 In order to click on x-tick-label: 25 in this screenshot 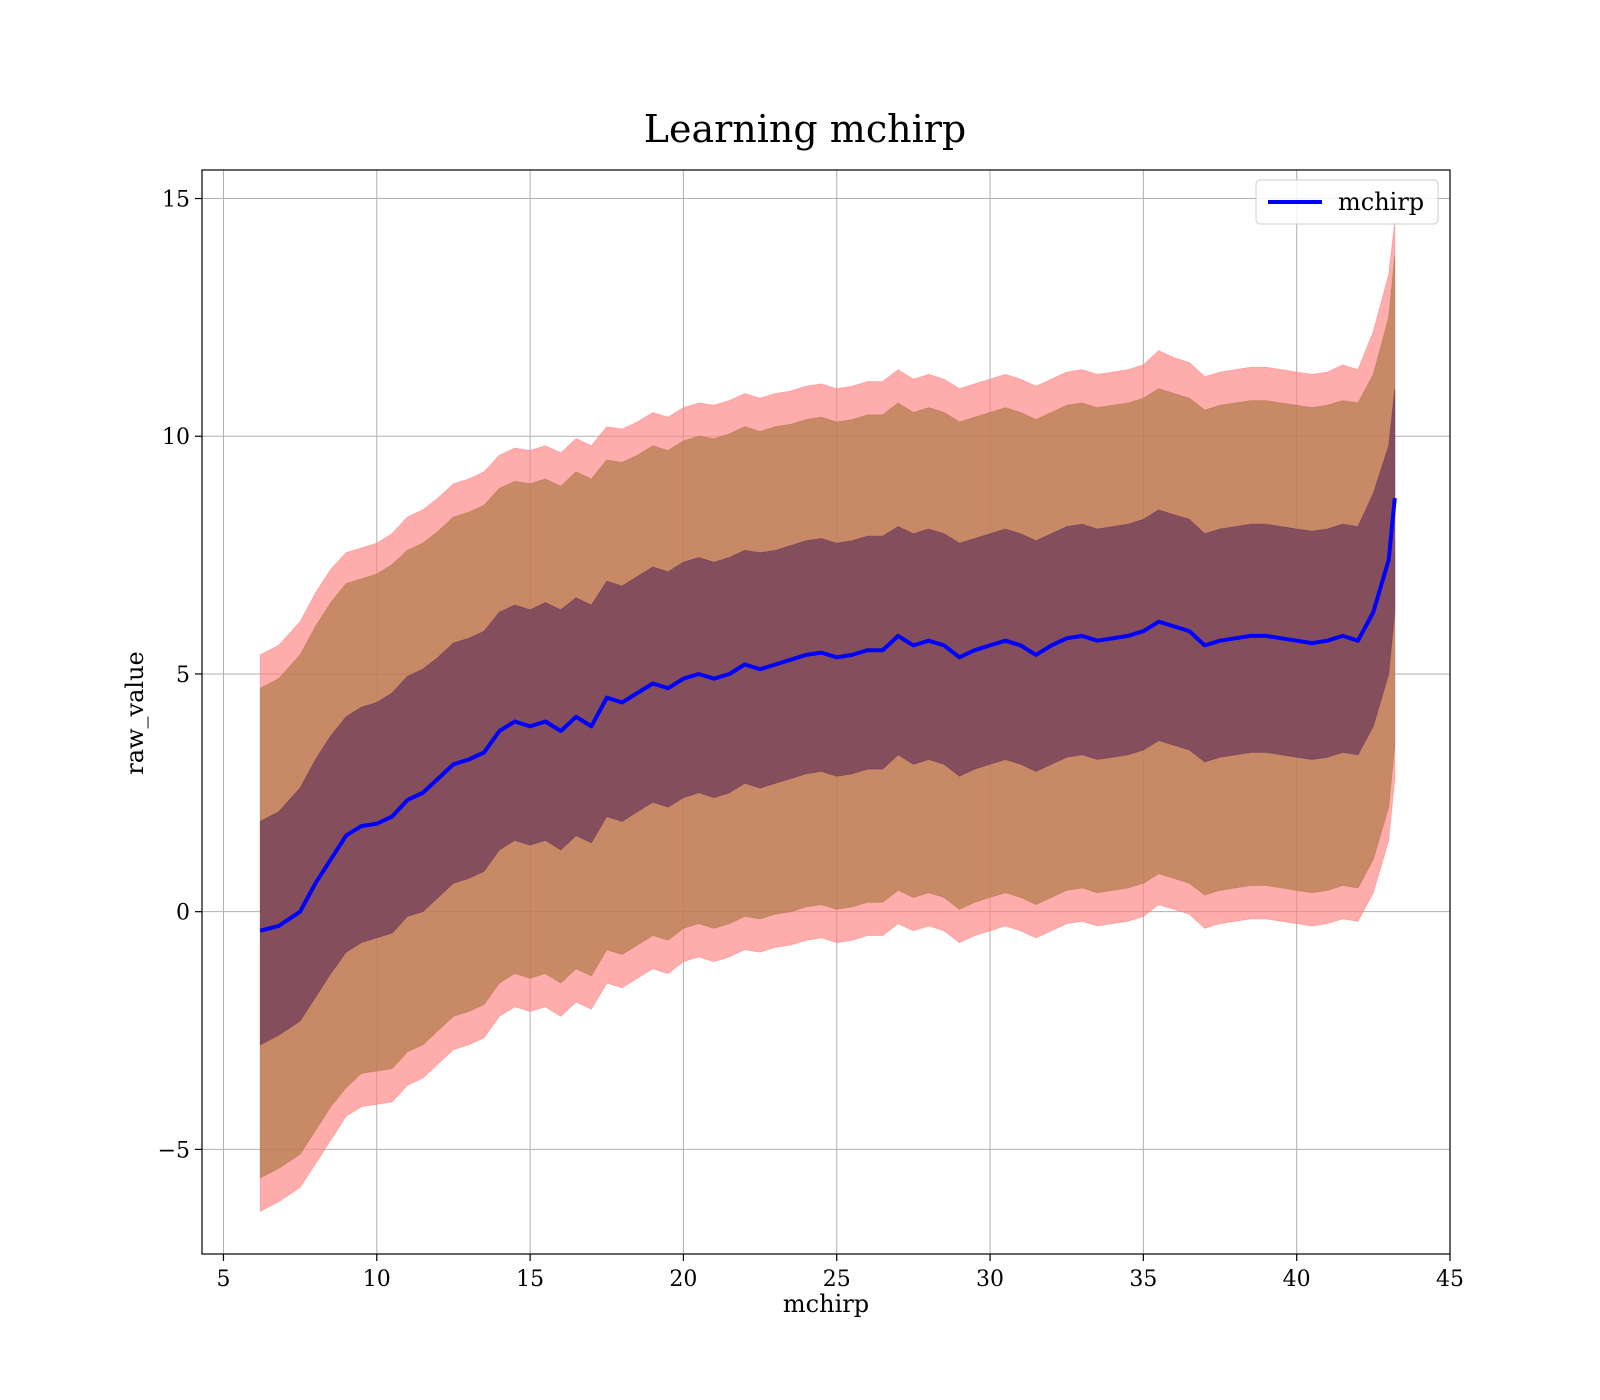, I will do `click(837, 1279)`.